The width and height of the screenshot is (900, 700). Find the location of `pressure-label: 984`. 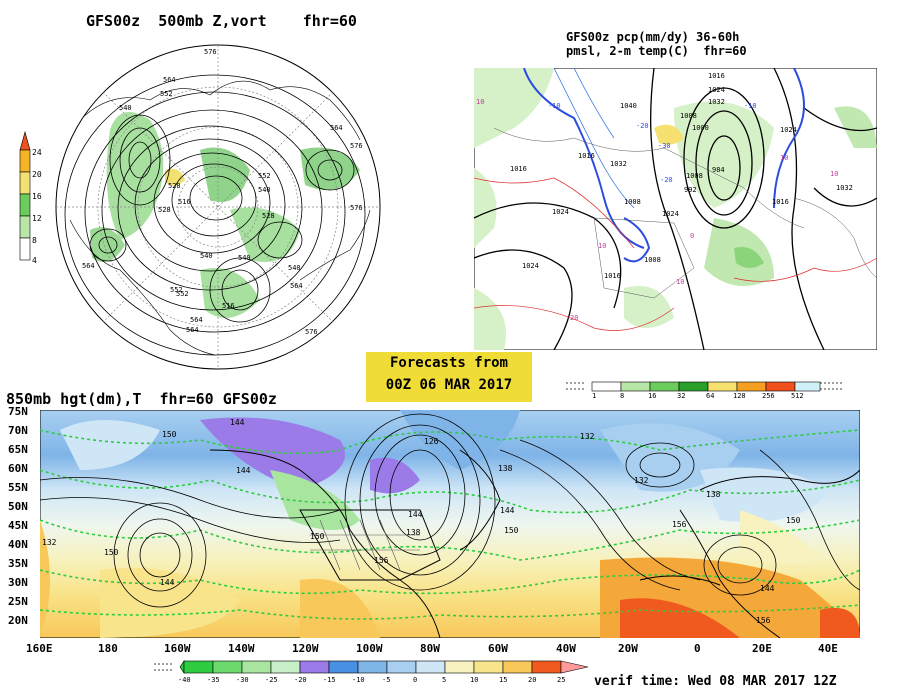

pressure-label: 984 is located at coordinates (718, 170).